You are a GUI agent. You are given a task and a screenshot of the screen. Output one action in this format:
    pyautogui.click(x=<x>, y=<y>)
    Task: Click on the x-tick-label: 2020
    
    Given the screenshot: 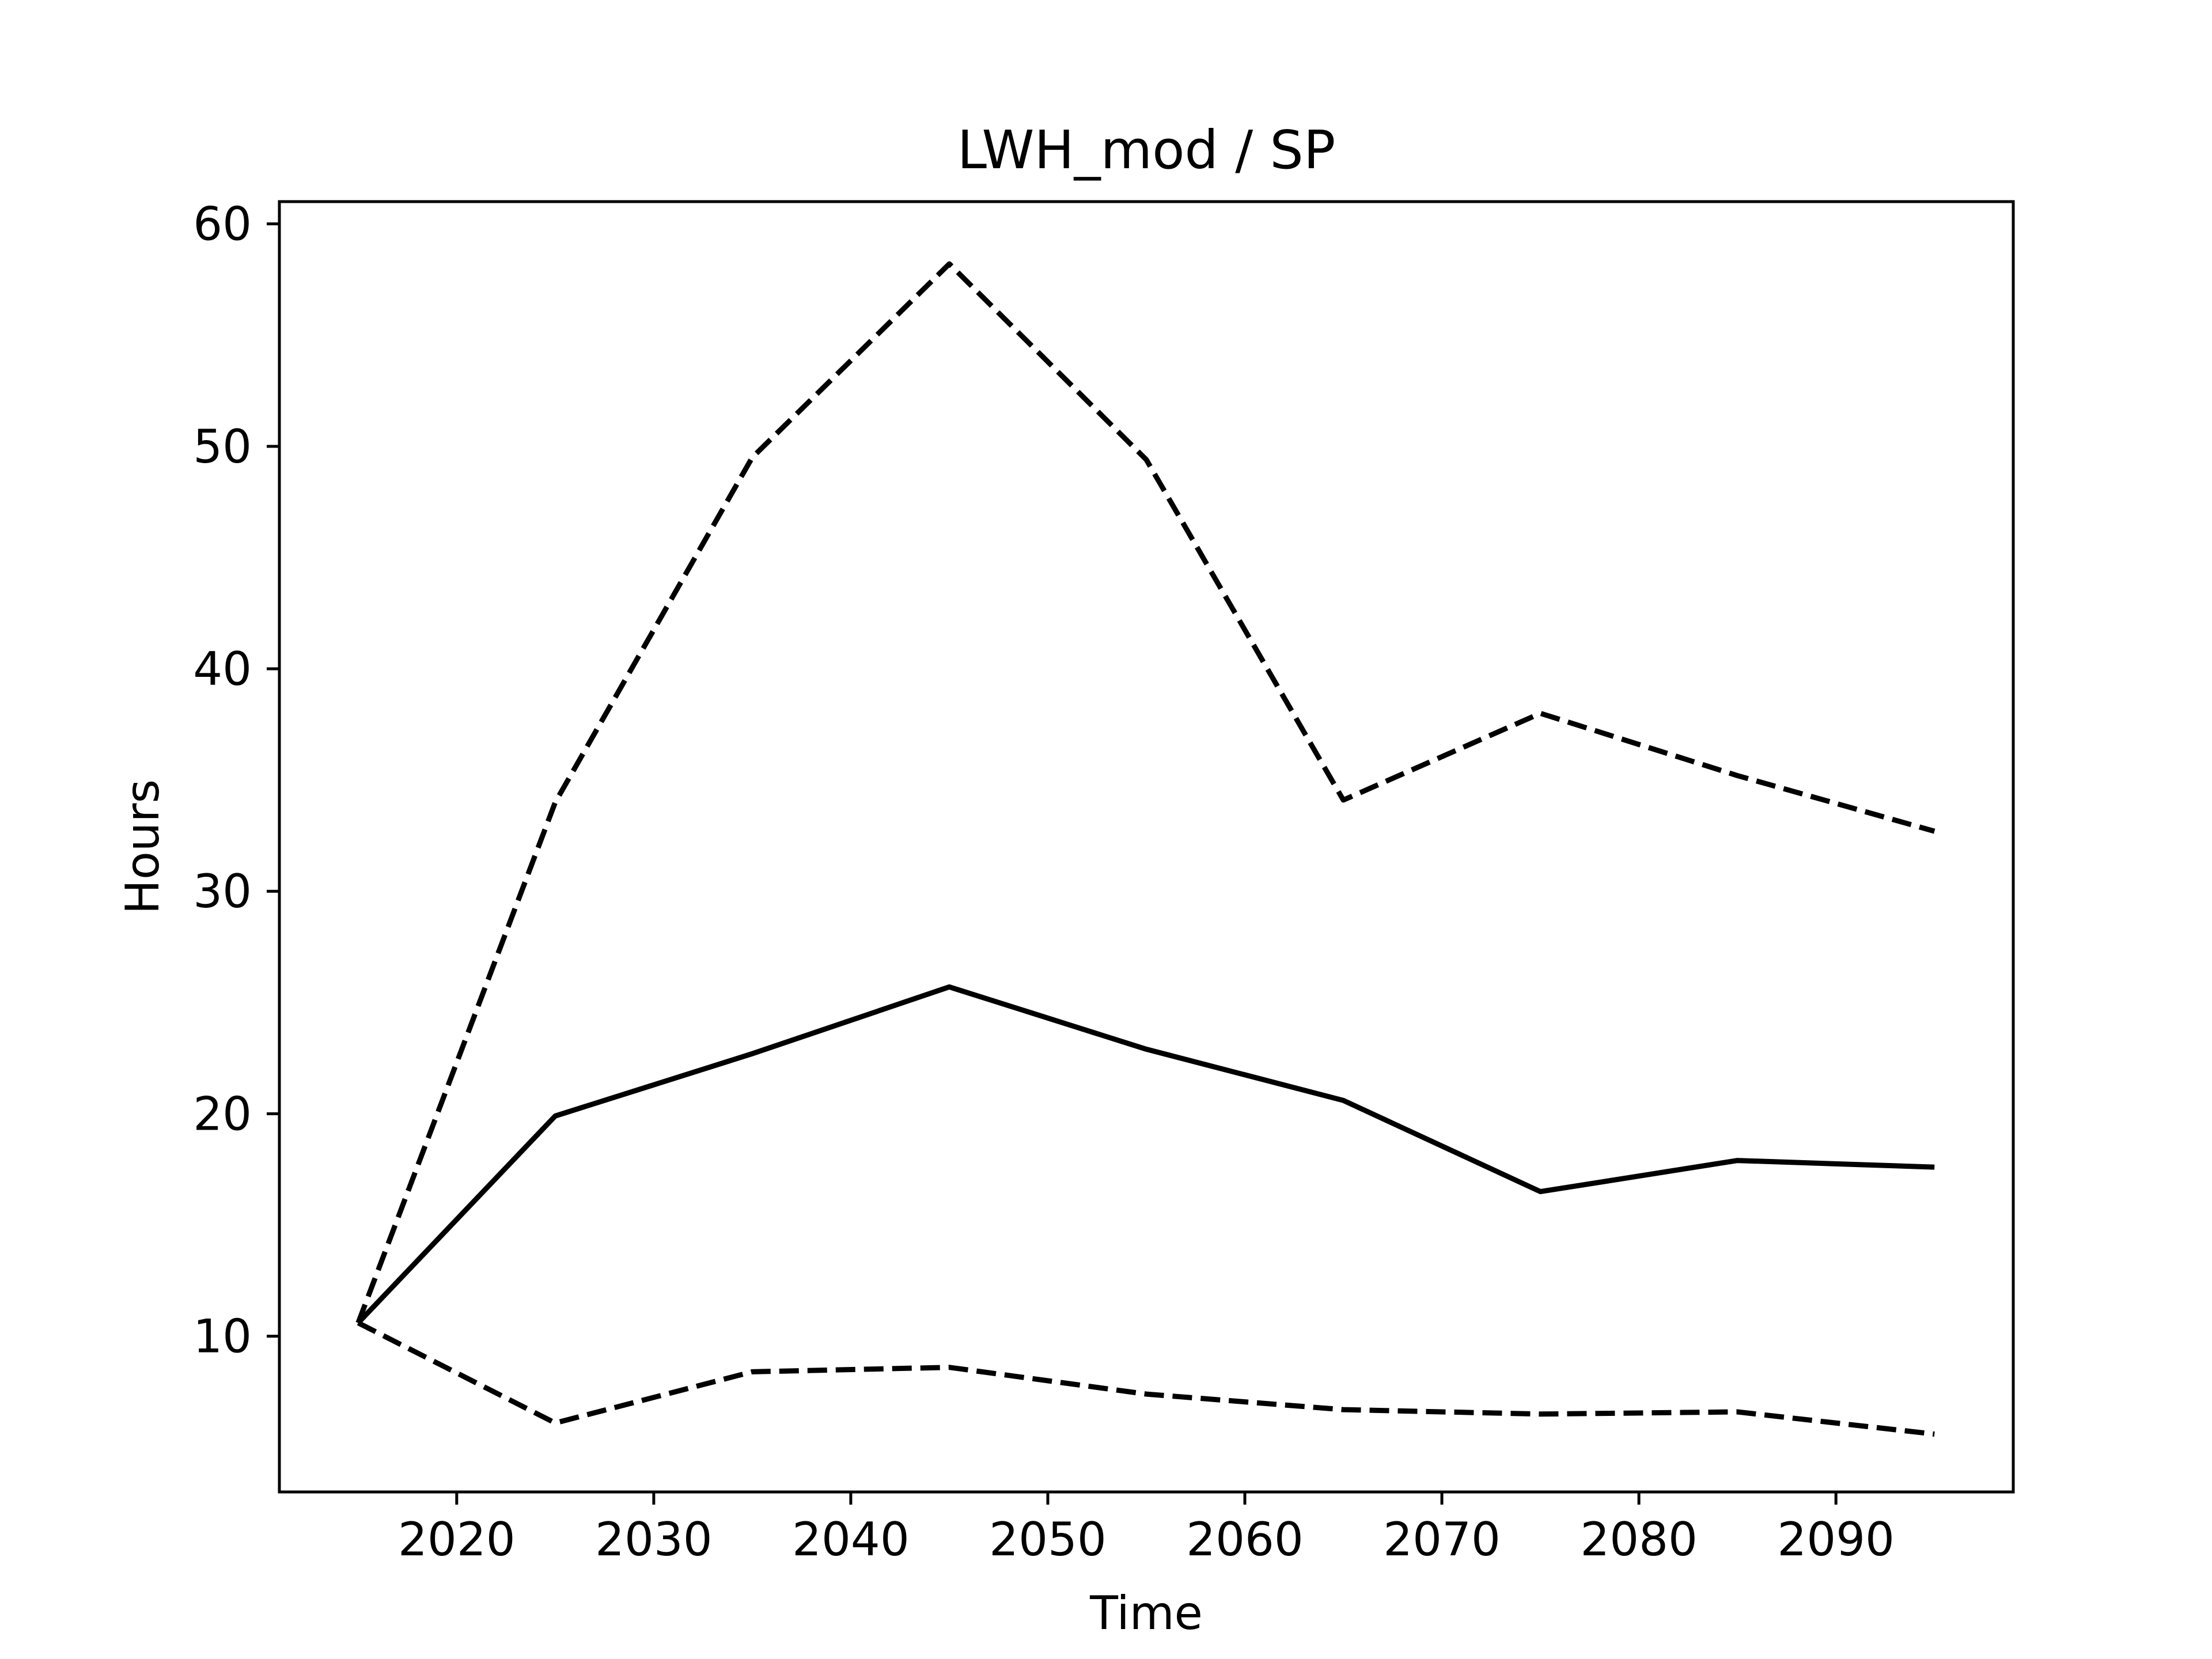 What is the action you would take?
    pyautogui.click(x=457, y=1539)
    